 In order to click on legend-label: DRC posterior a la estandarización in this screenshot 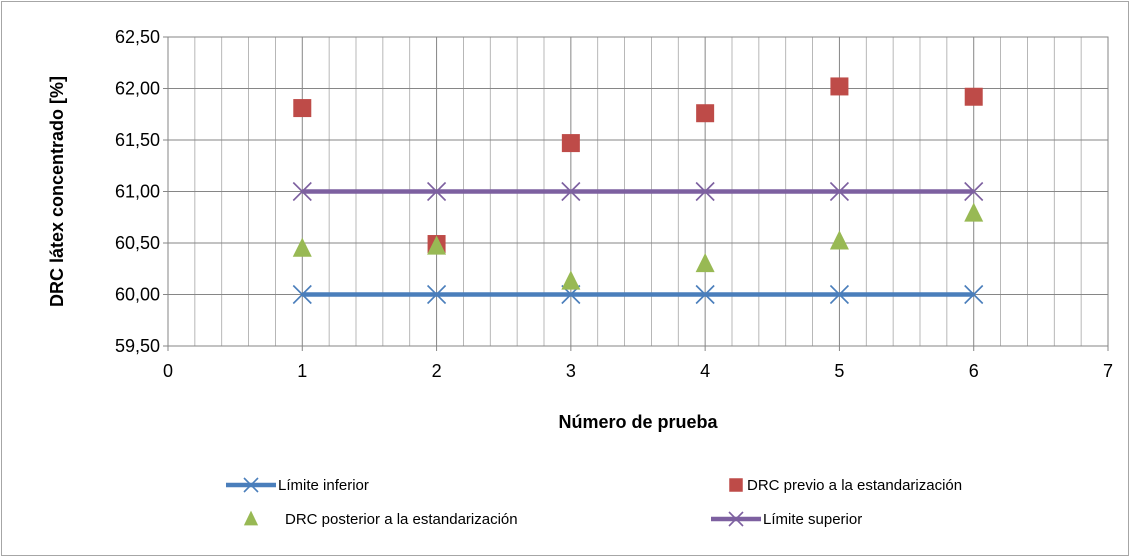, I will do `click(401, 519)`.